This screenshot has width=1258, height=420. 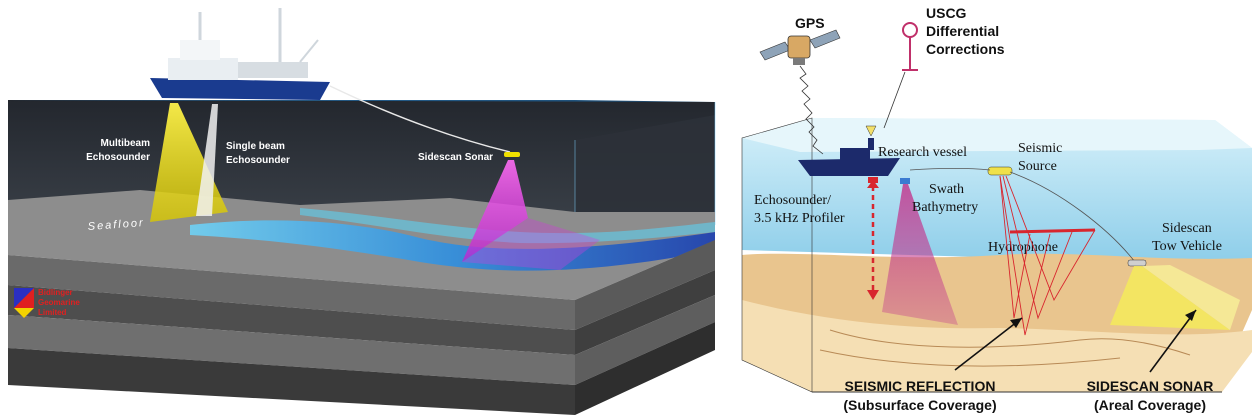 I want to click on sidescan-sonar-caption: (Areal Coverage), so click(x=1150, y=405).